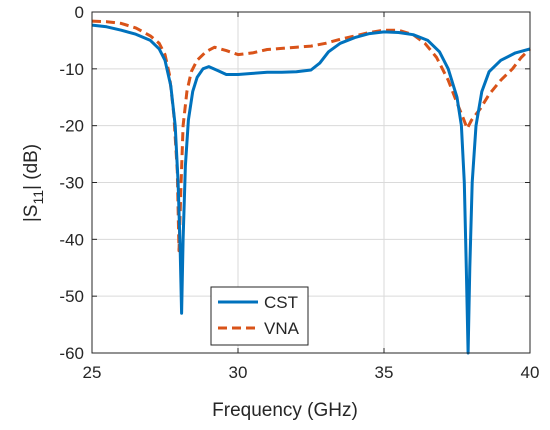 This screenshot has width=550, height=430. Describe the element at coordinates (71, 296) in the screenshot. I see `y-tick-label: -50` at that location.